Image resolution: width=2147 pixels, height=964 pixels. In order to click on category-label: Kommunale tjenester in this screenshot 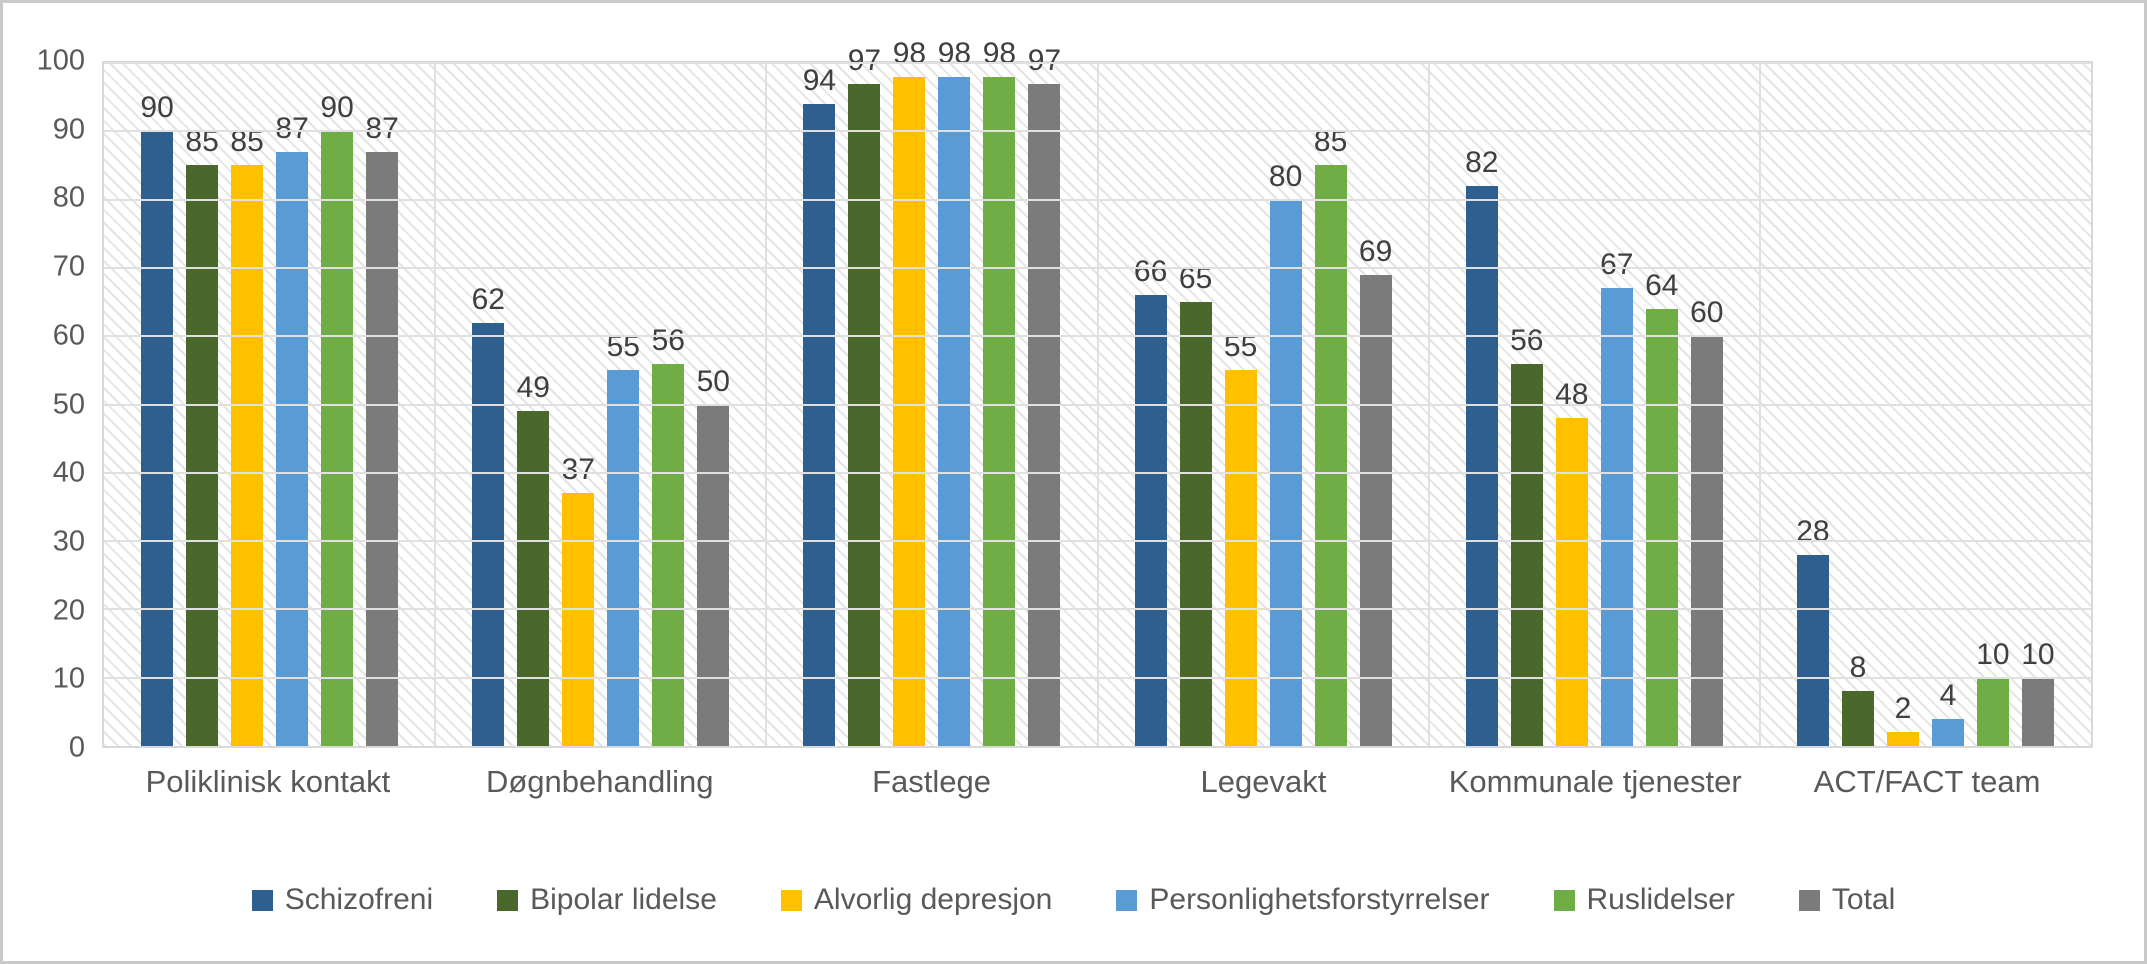, I will do `click(1595, 781)`.